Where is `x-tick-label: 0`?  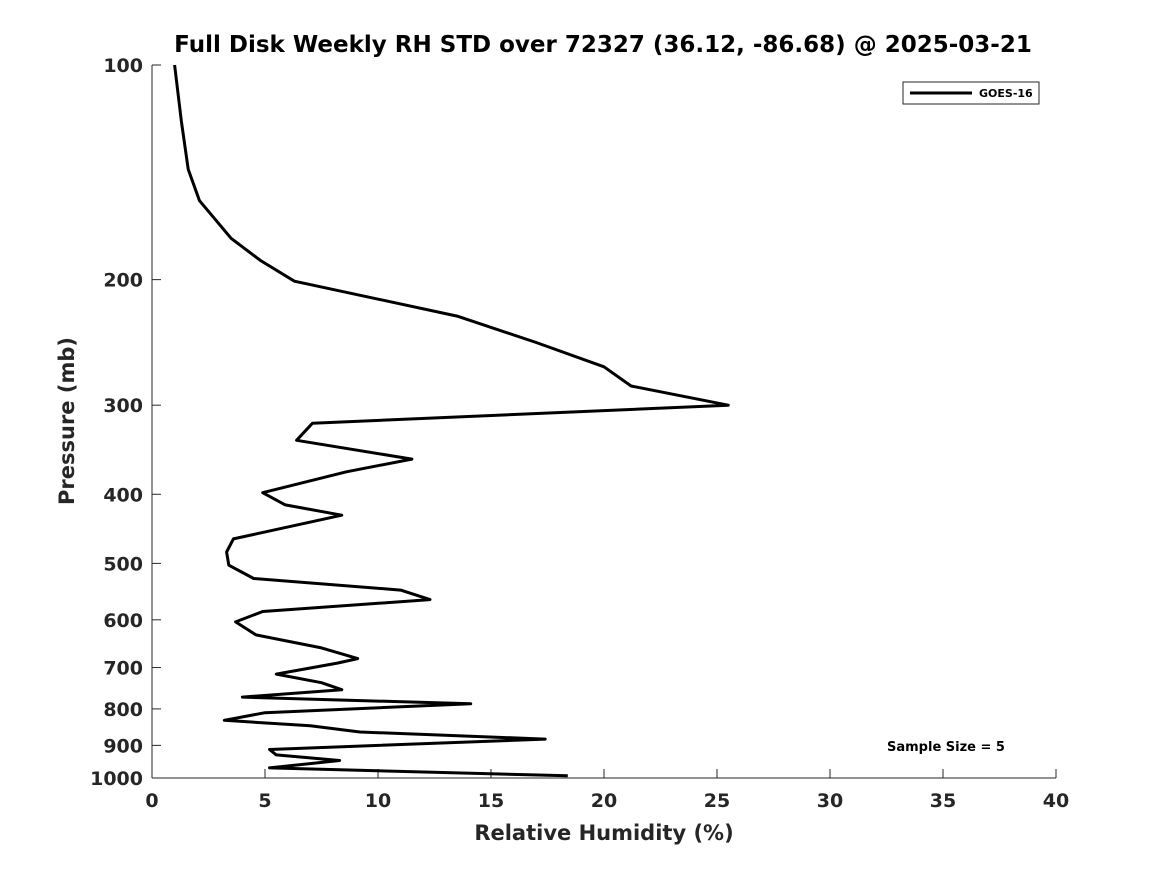 x-tick-label: 0 is located at coordinates (151, 801).